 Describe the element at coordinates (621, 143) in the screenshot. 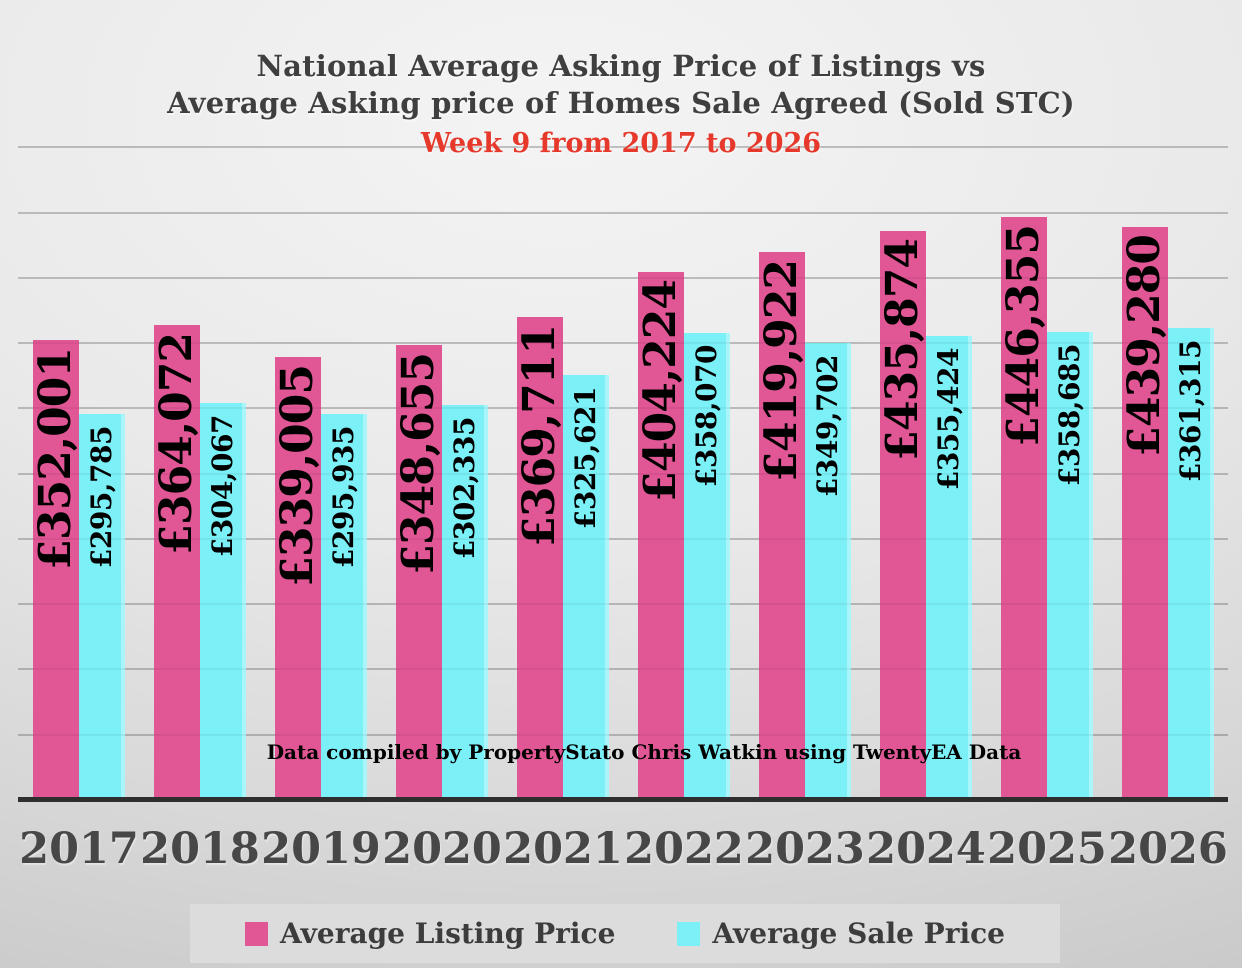

I see `chart-subtitle: Week 9 from 2017 to 2026` at that location.